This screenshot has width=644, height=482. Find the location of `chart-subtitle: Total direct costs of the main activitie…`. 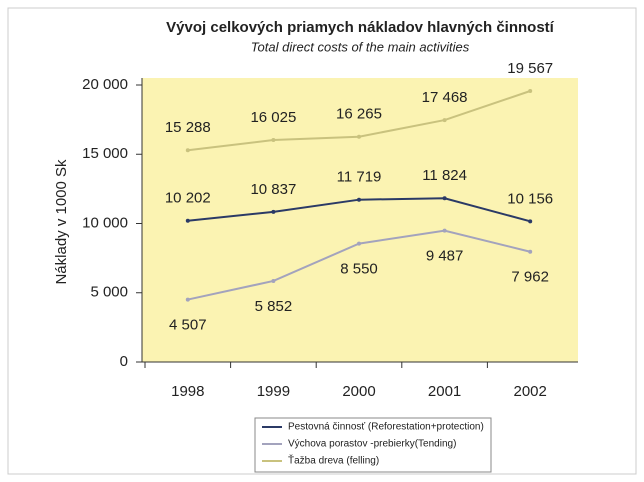

chart-subtitle: Total direct costs of the main activitie… is located at coordinates (360, 46).